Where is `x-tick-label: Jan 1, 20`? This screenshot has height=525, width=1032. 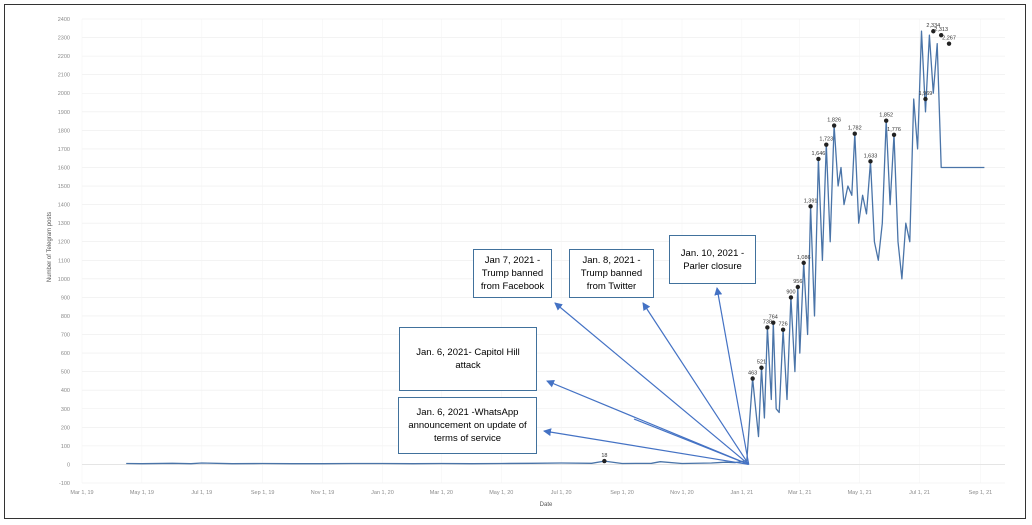
x-tick-label: Jan 1, 20 is located at coordinates (382, 493).